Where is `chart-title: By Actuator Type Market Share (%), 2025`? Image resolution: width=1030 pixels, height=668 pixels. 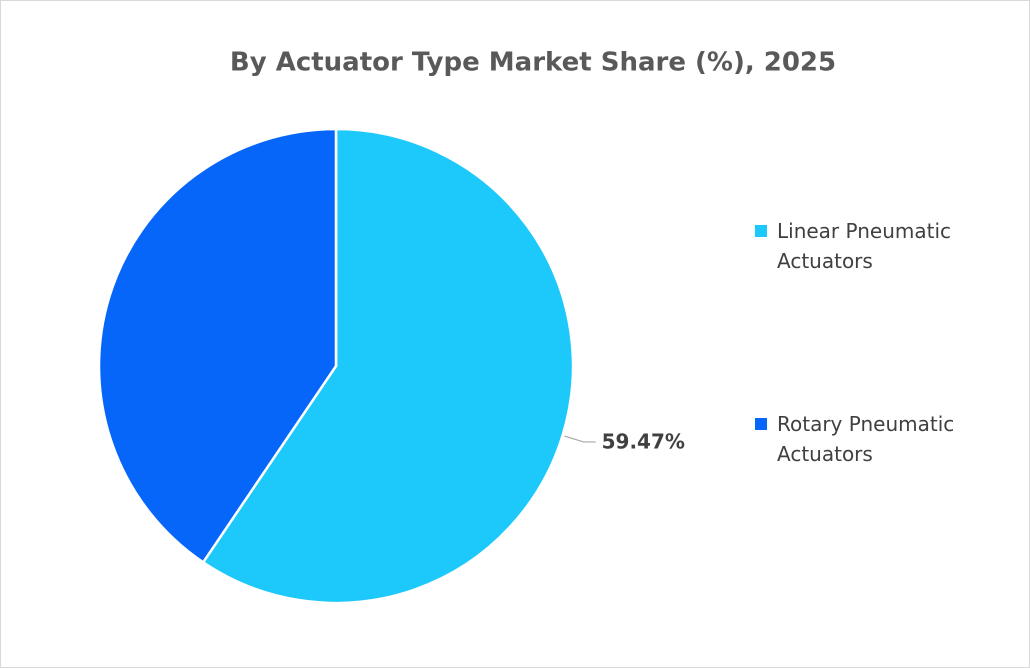
chart-title: By Actuator Type Market Share (%), 2025 is located at coordinates (533, 63).